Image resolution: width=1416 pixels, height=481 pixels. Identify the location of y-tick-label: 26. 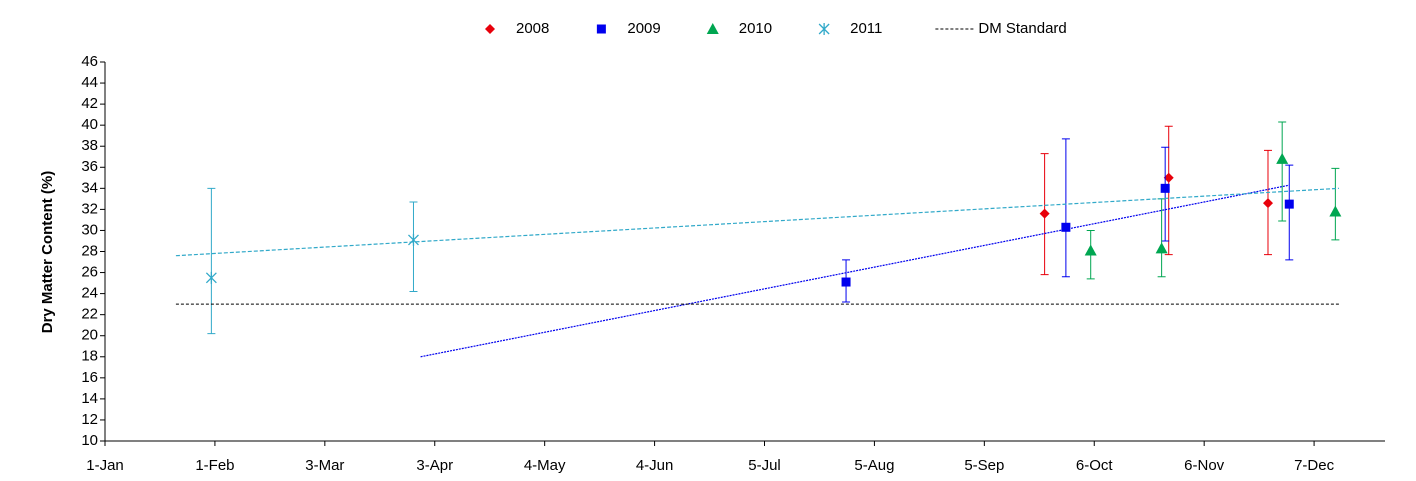
(89, 272).